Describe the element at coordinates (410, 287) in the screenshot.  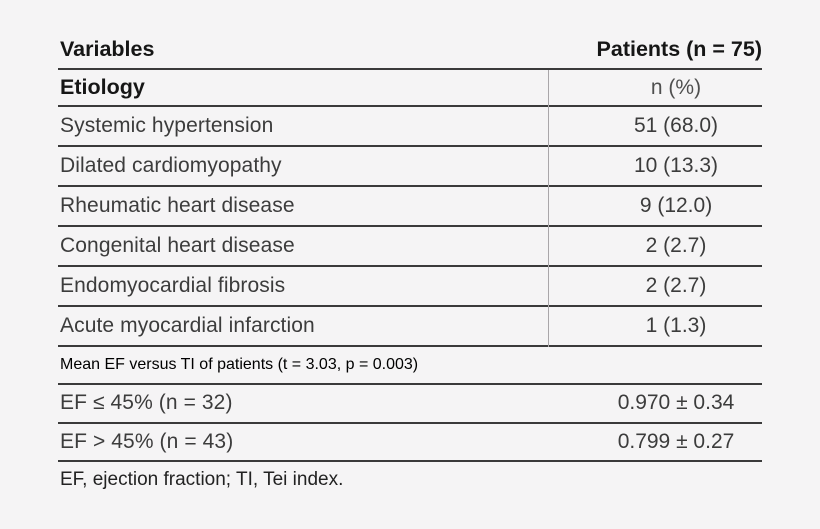
I see `table-row: Endomyocardial fibrosis 2 (2.7)` at that location.